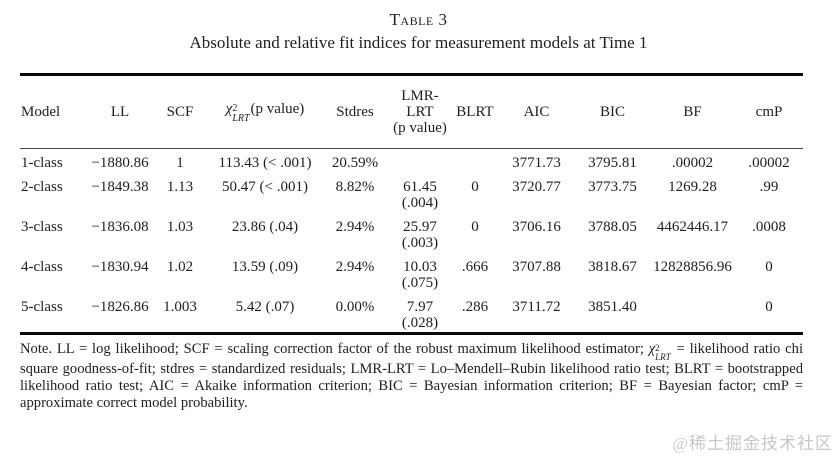 Image resolution: width=837 pixels, height=460 pixels. What do you see at coordinates (54, 111) in the screenshot?
I see `col-header-model: Model` at bounding box center [54, 111].